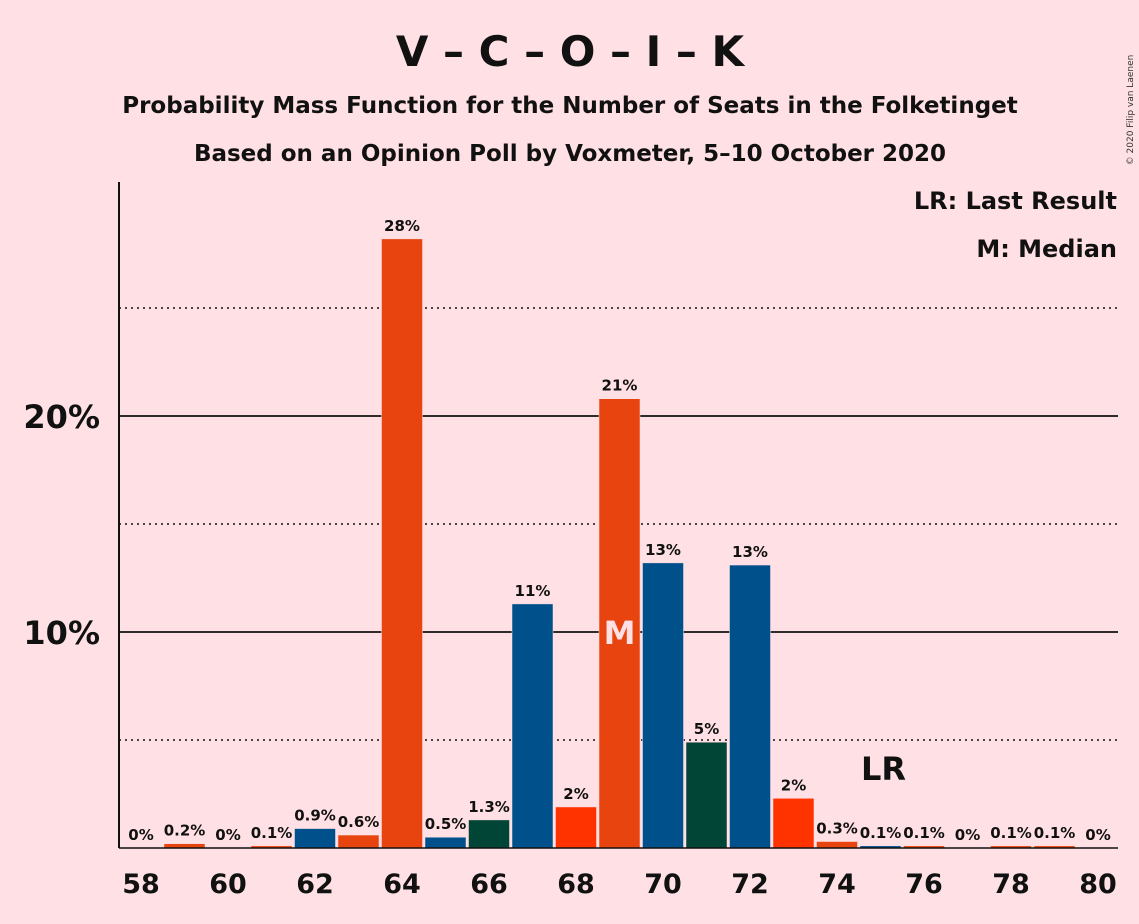 The width and height of the screenshot is (1139, 924). Describe the element at coordinates (489, 884) in the screenshot. I see `x-tick-label: 66` at that location.